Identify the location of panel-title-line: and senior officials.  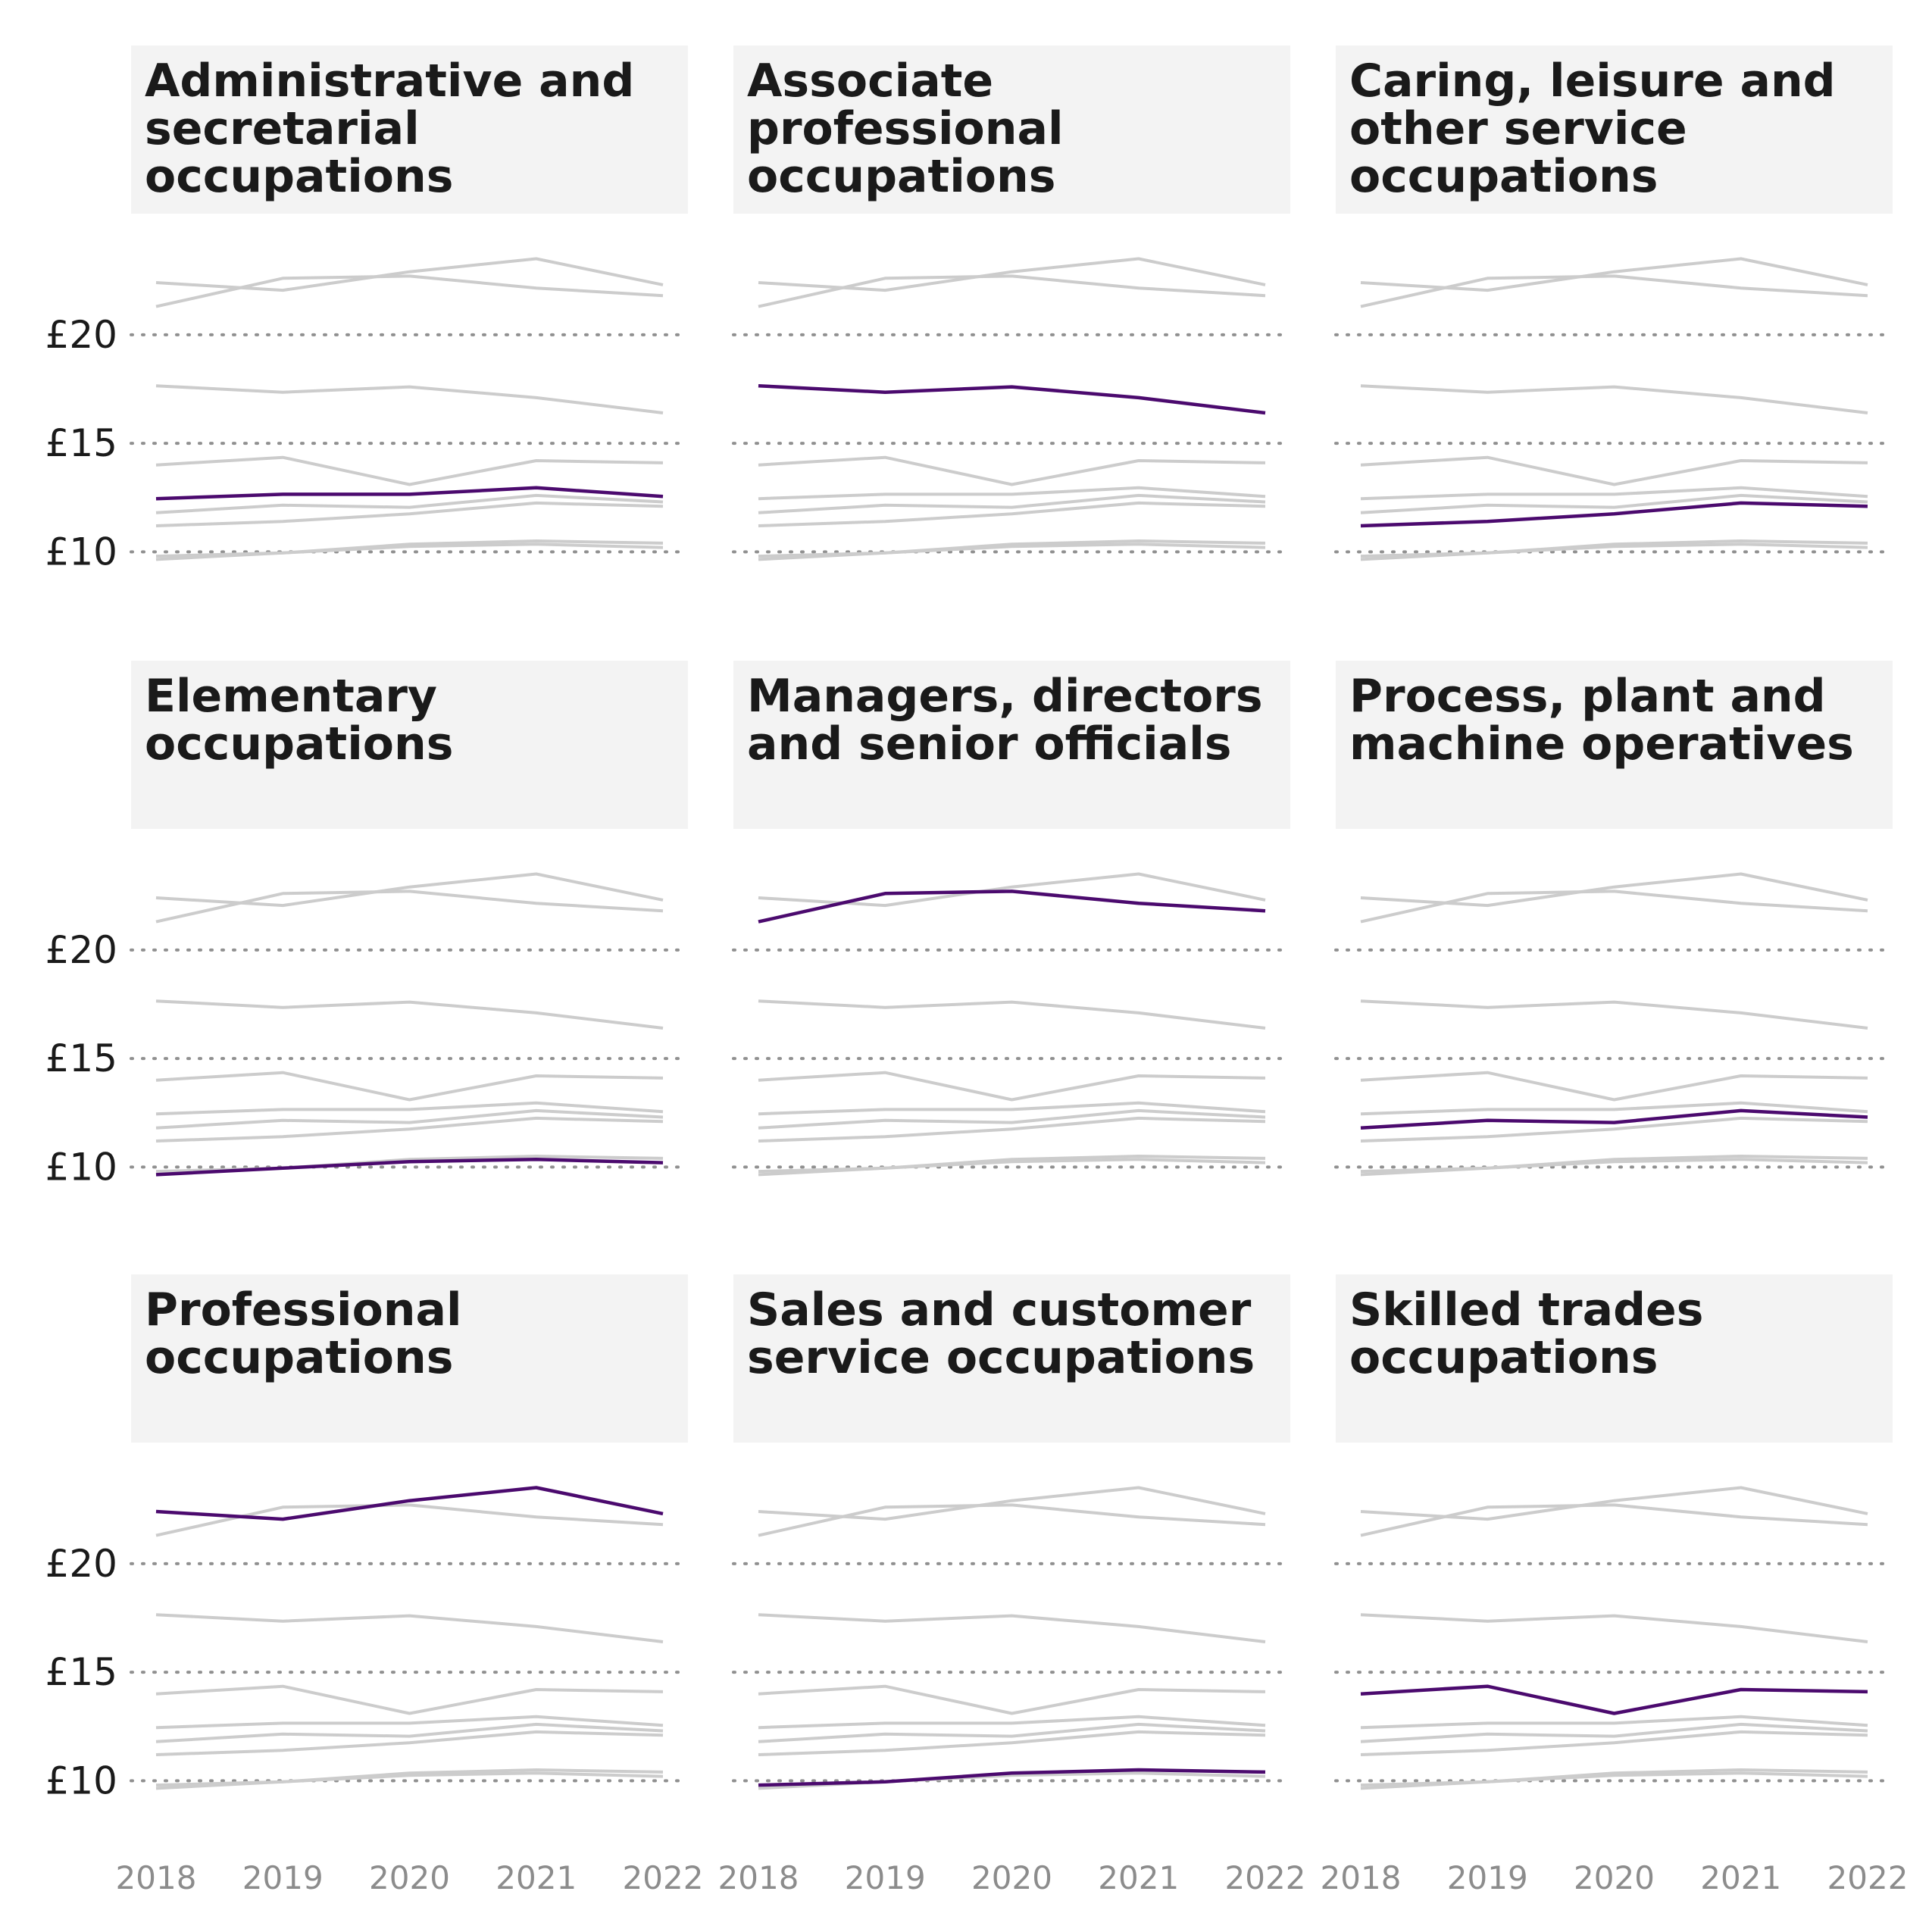
(989, 744).